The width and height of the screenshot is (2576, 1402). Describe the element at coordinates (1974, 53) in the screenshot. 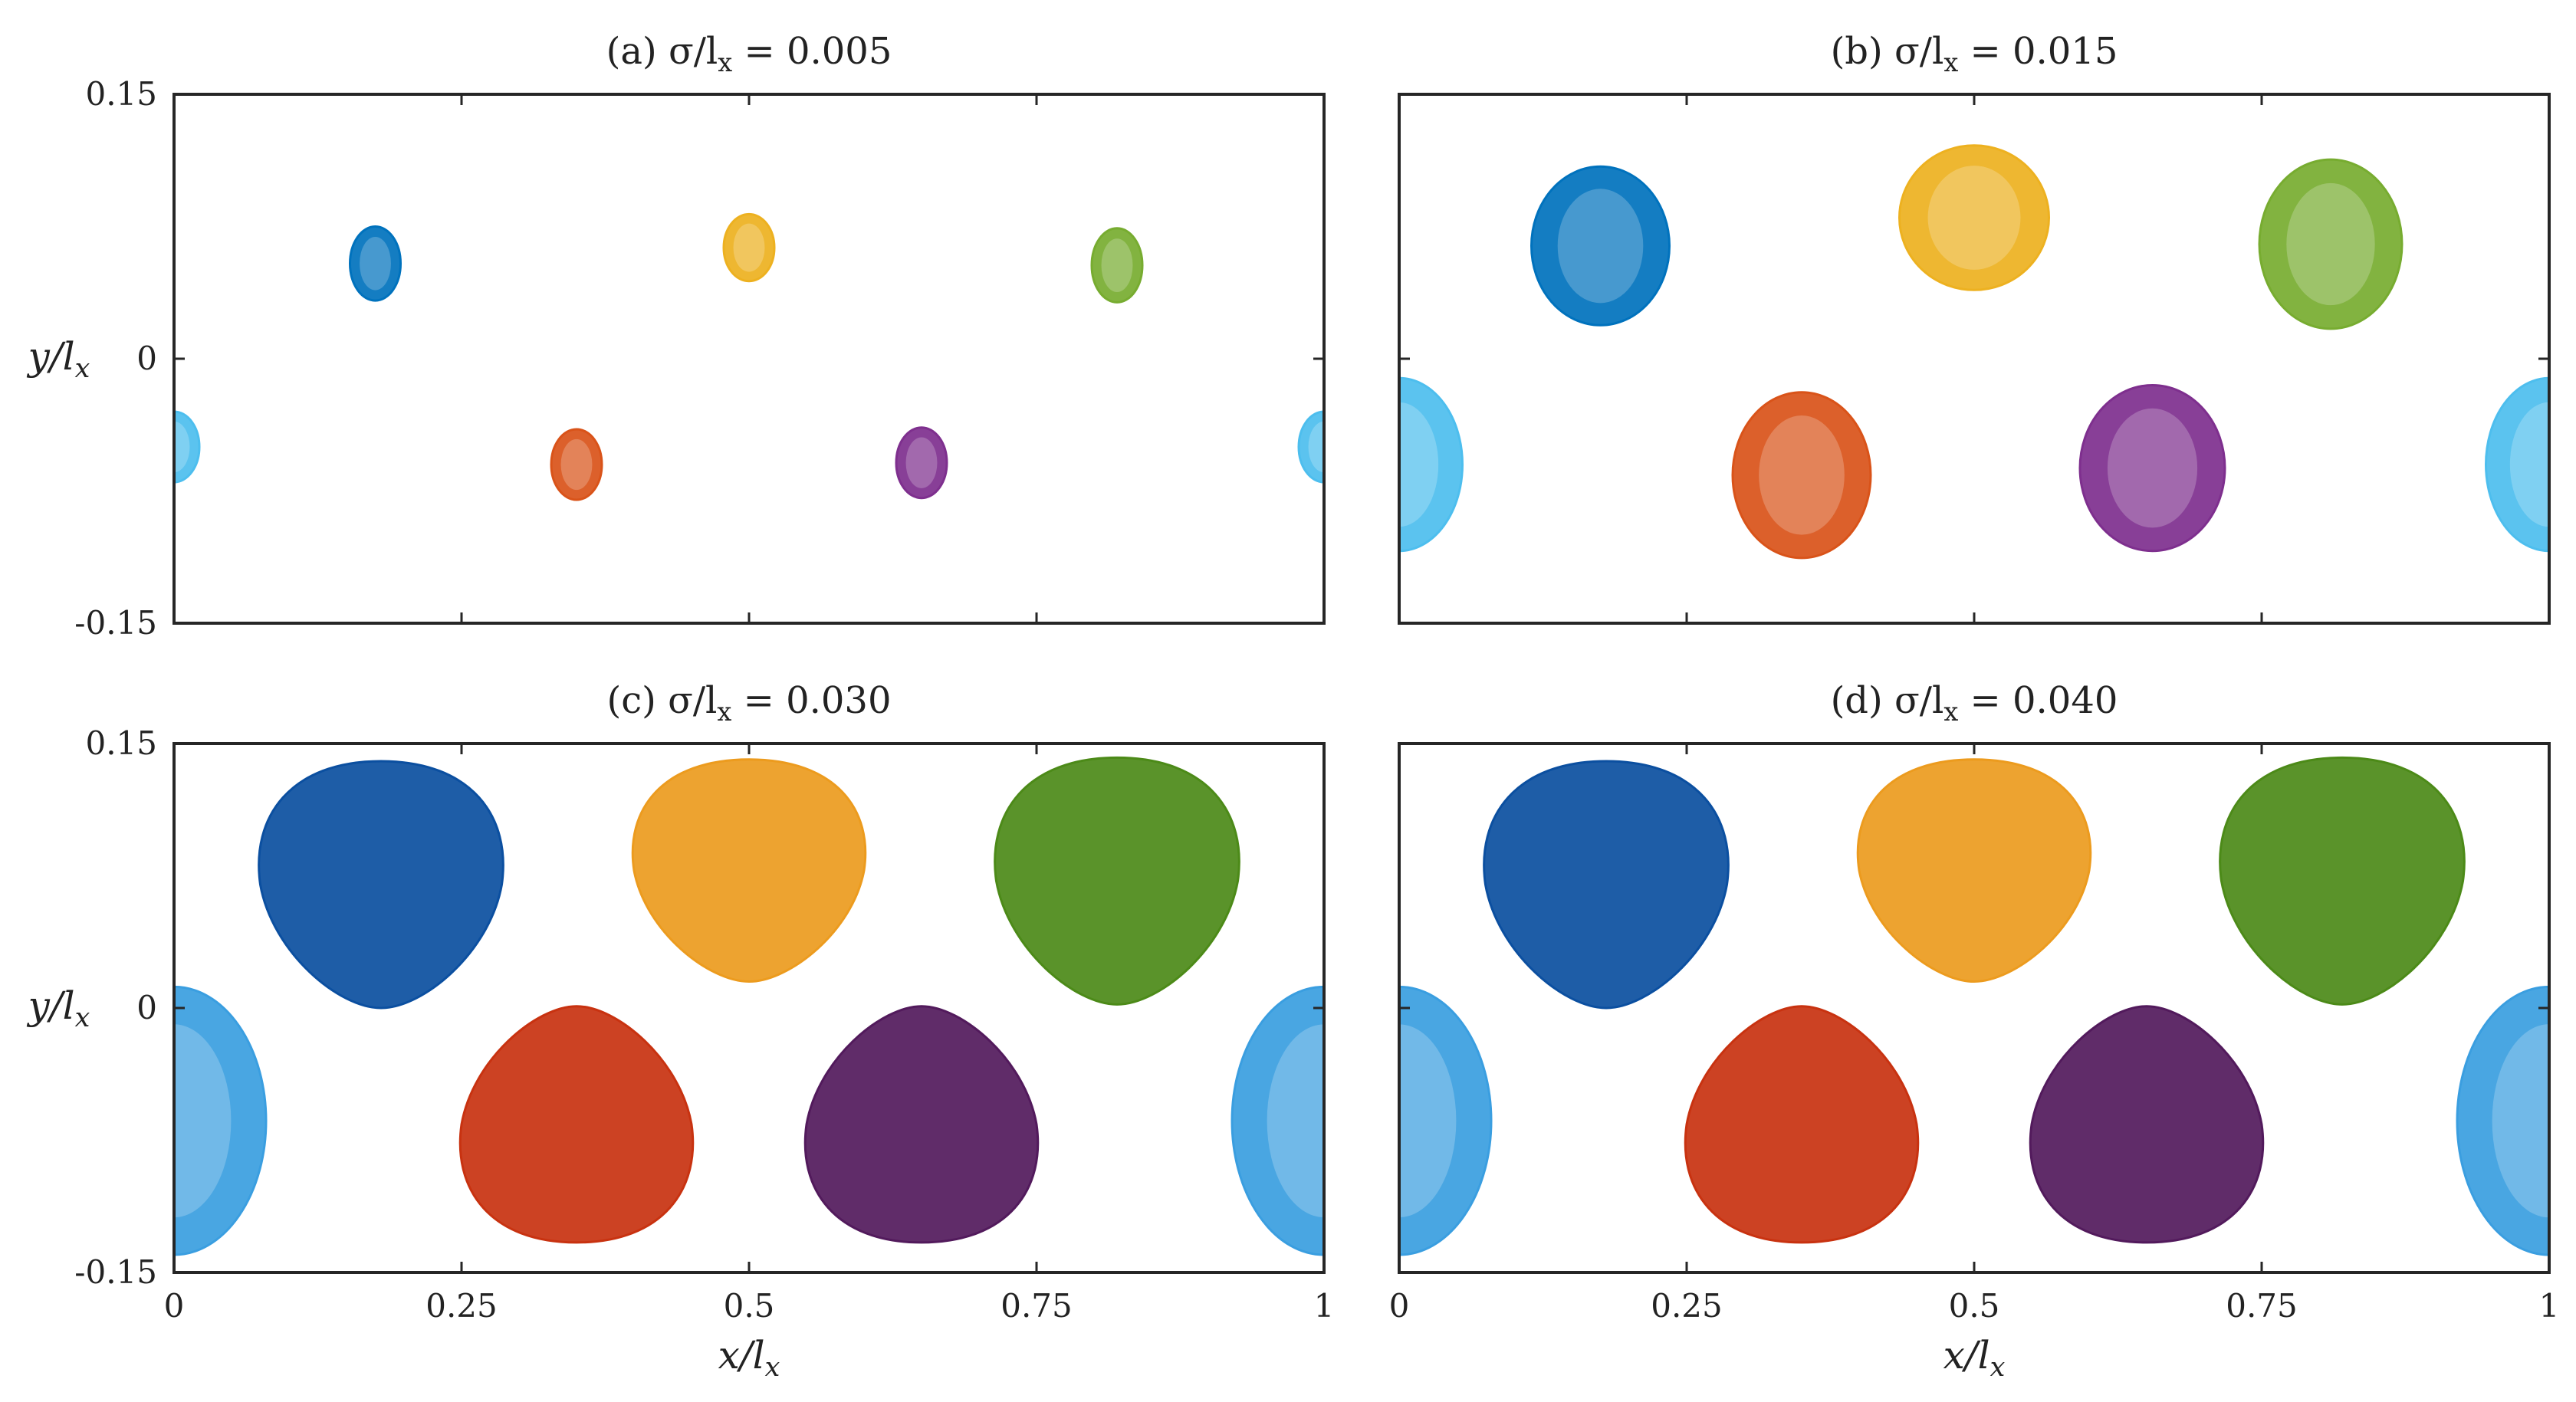

I see `panel-title: (b) σ/lx = 0.015` at that location.